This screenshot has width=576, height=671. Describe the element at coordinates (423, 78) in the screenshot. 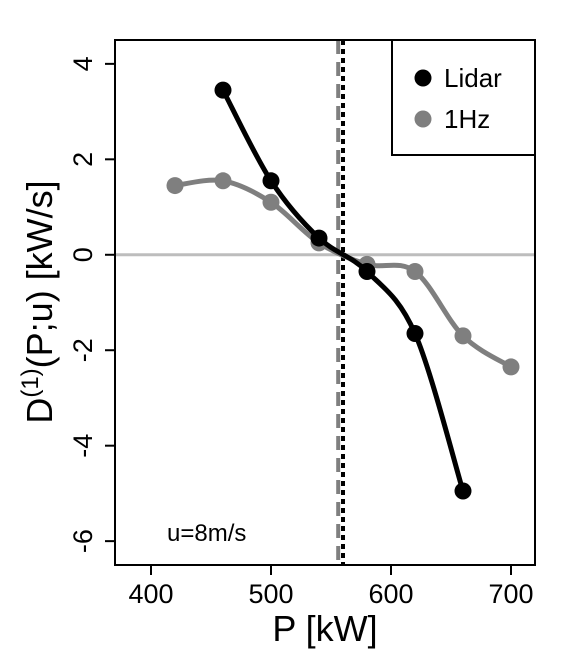

I see `legend-marker-lidar` at that location.